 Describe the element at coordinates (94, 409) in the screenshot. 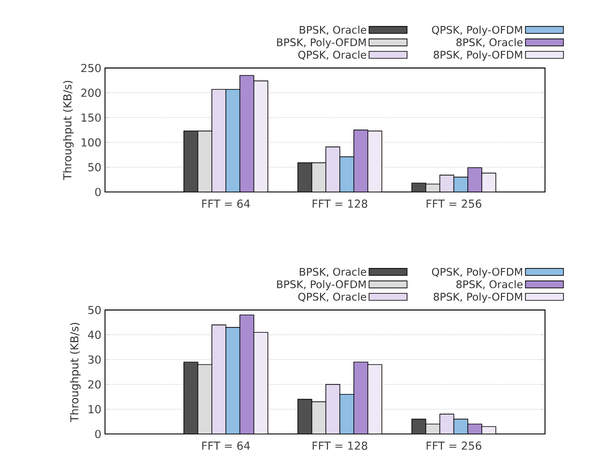

I see `y-tick-label: 10` at that location.